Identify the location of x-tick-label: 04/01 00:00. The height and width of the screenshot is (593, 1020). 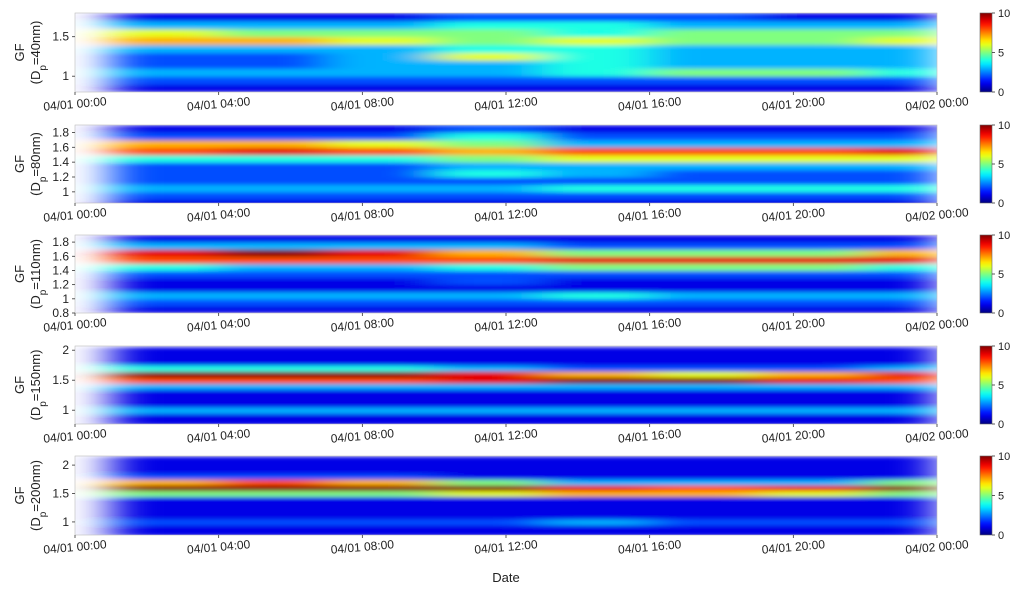
(75, 104).